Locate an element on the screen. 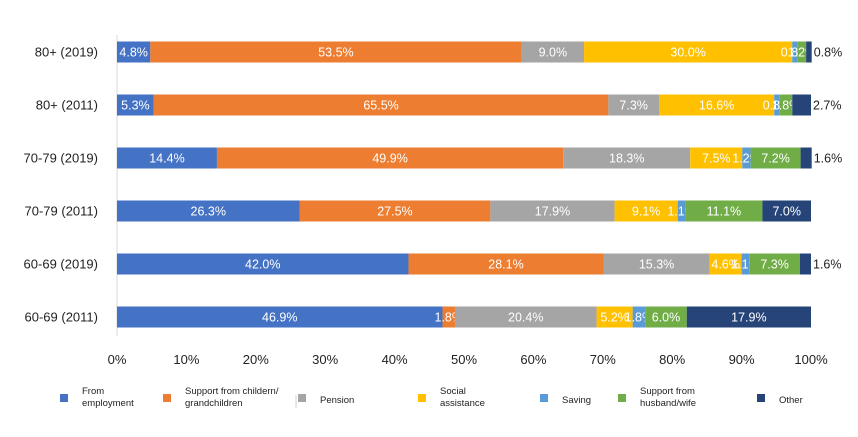 The width and height of the screenshot is (858, 437). data-label: 53.5% is located at coordinates (335, 53).